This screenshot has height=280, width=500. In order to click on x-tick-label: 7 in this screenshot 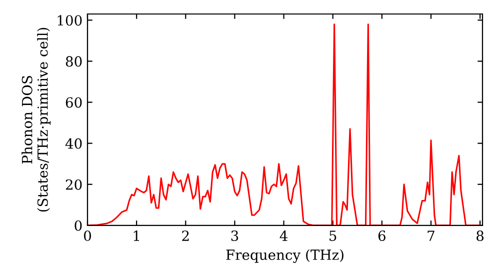, I will do `click(431, 235)`.